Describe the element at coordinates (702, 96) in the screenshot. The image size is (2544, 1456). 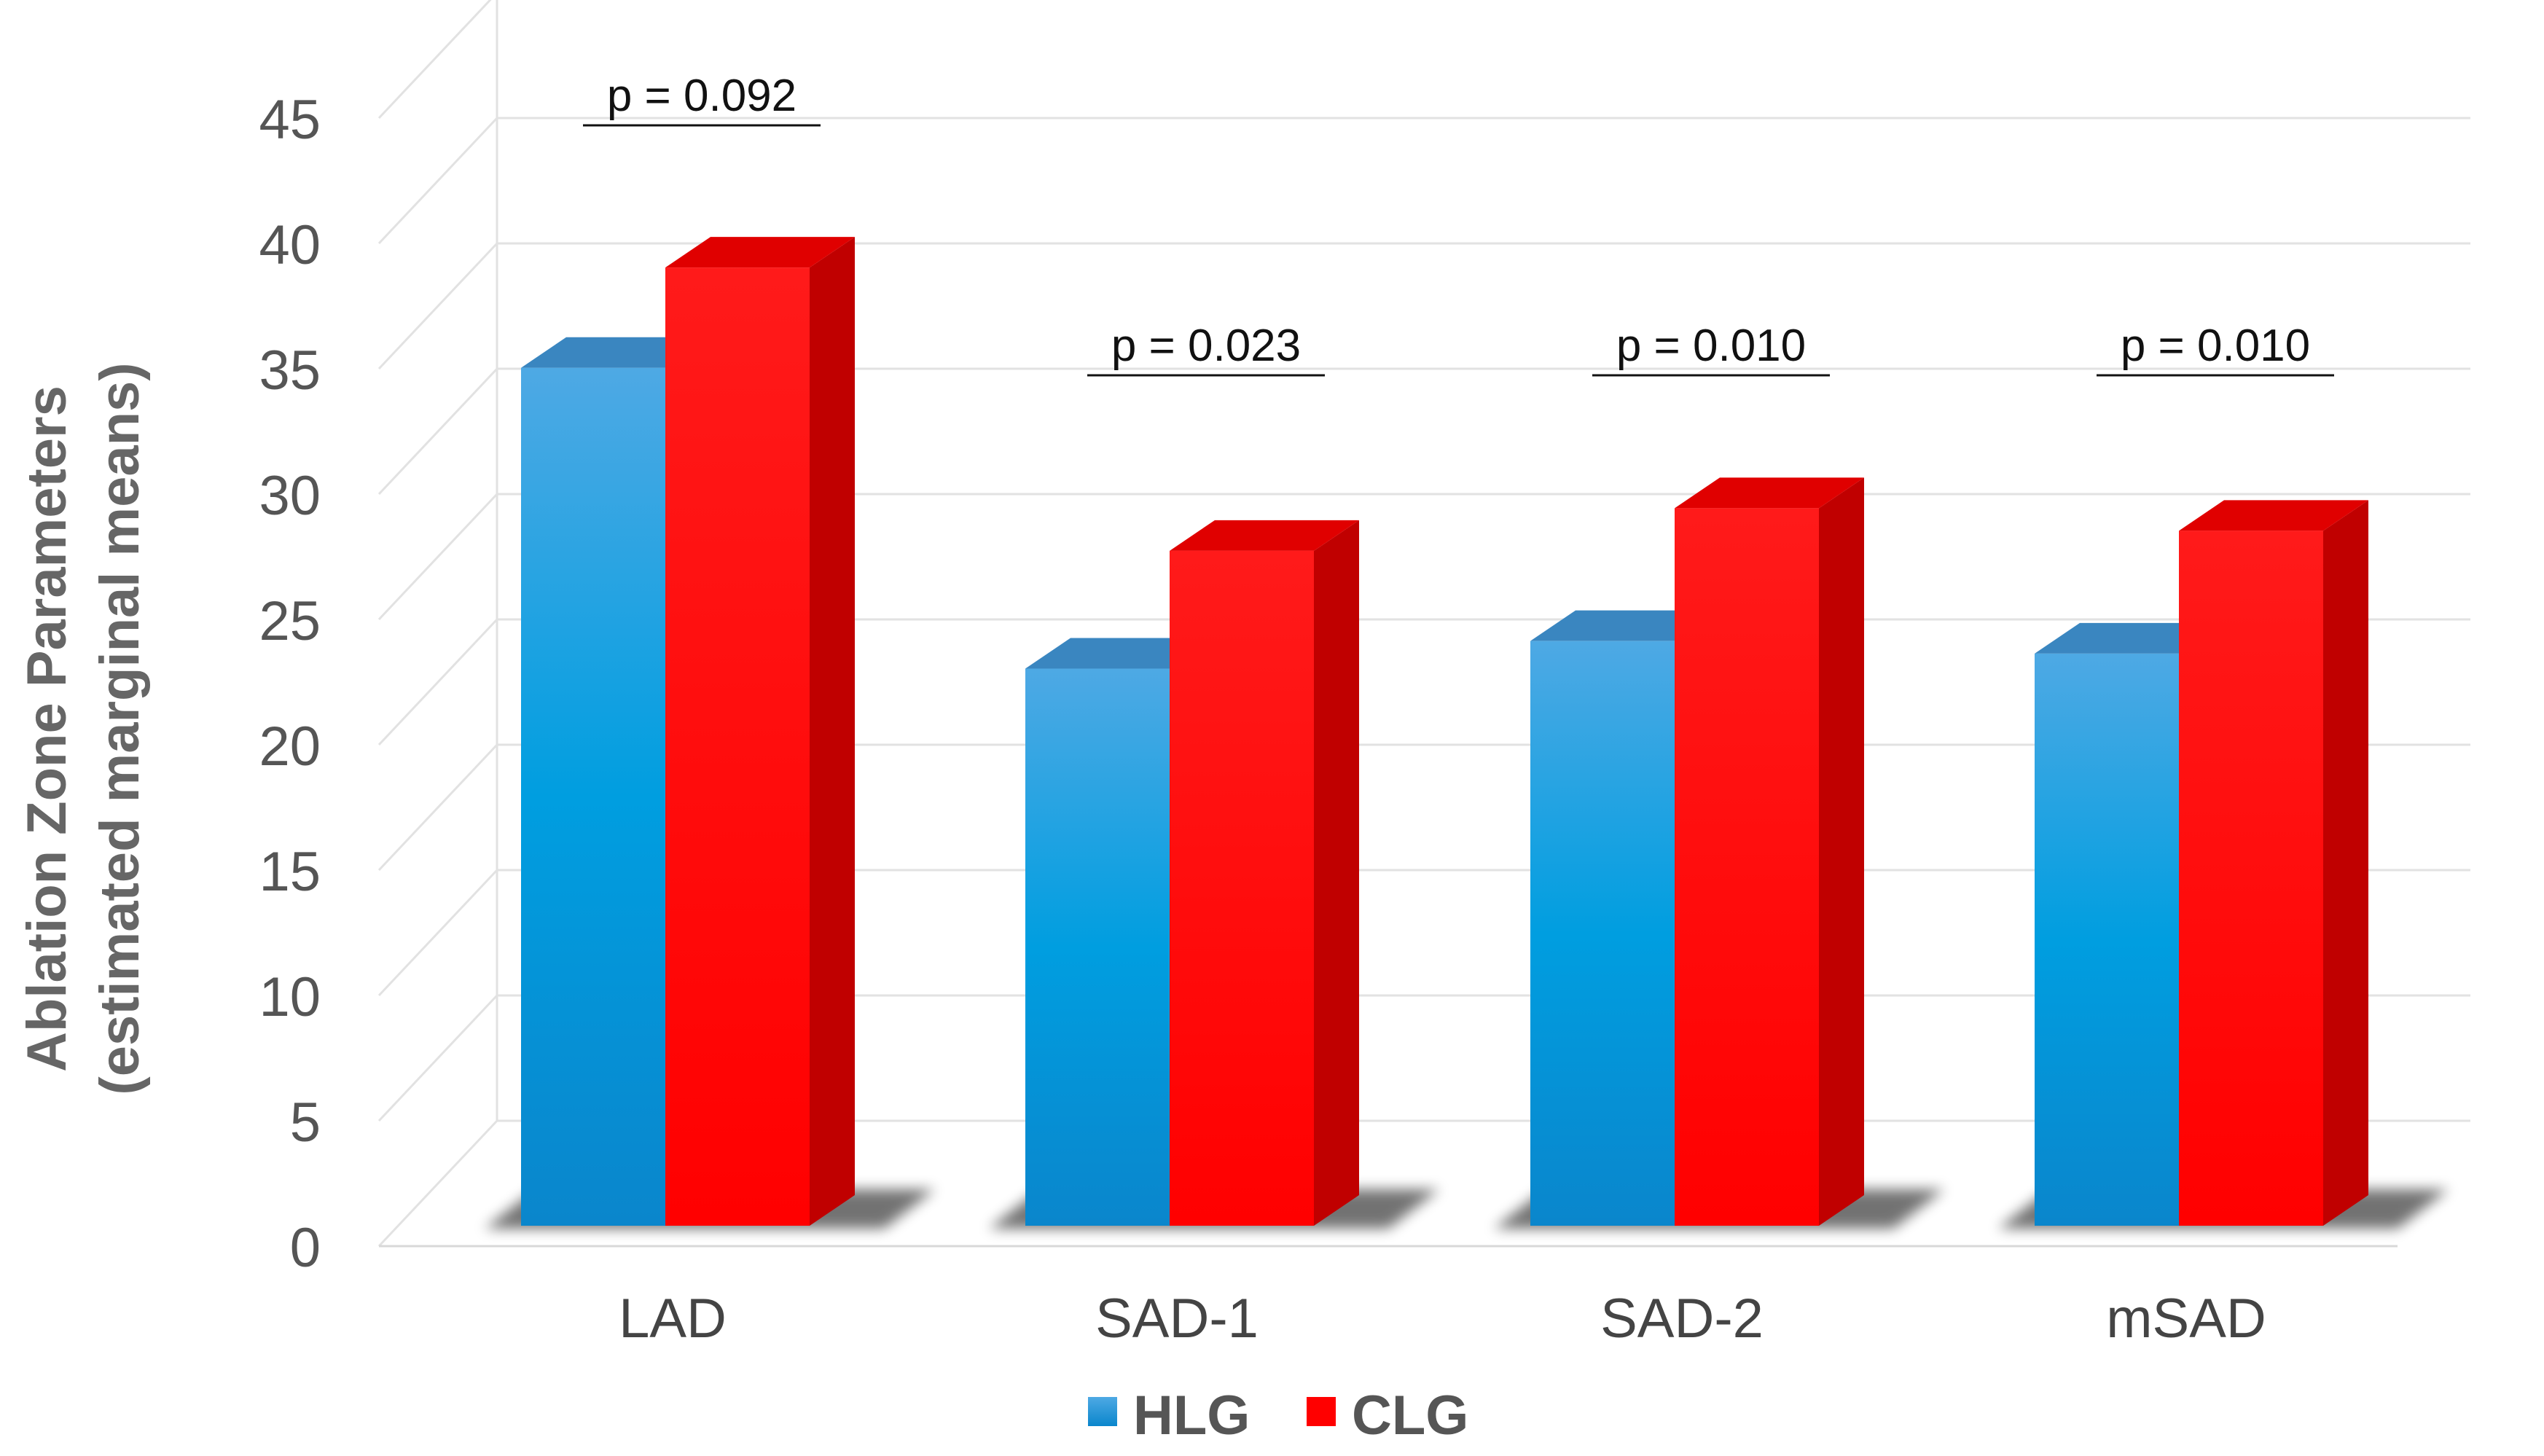
I see `p-value-label: p = 0.092` at that location.